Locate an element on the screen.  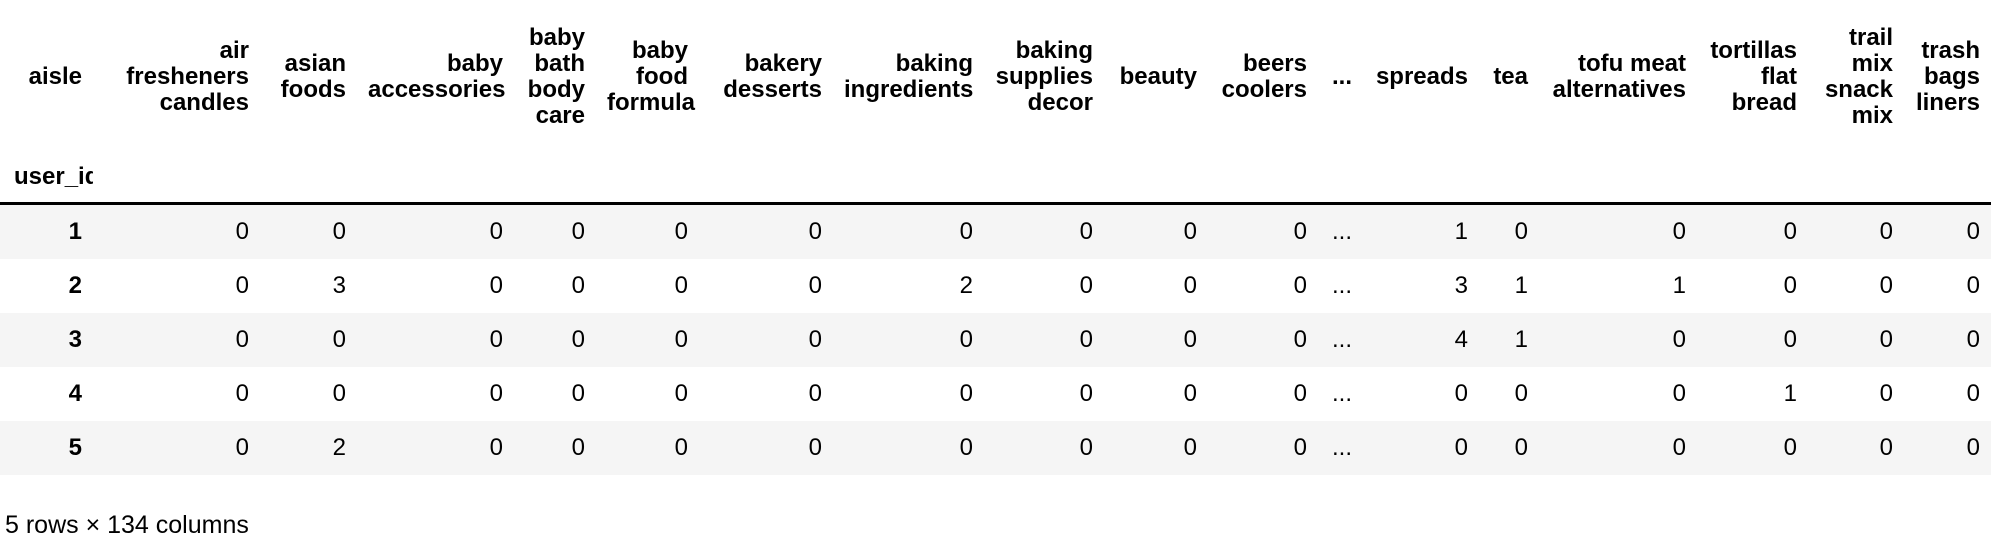
column-header: asian foods is located at coordinates (313, 76).